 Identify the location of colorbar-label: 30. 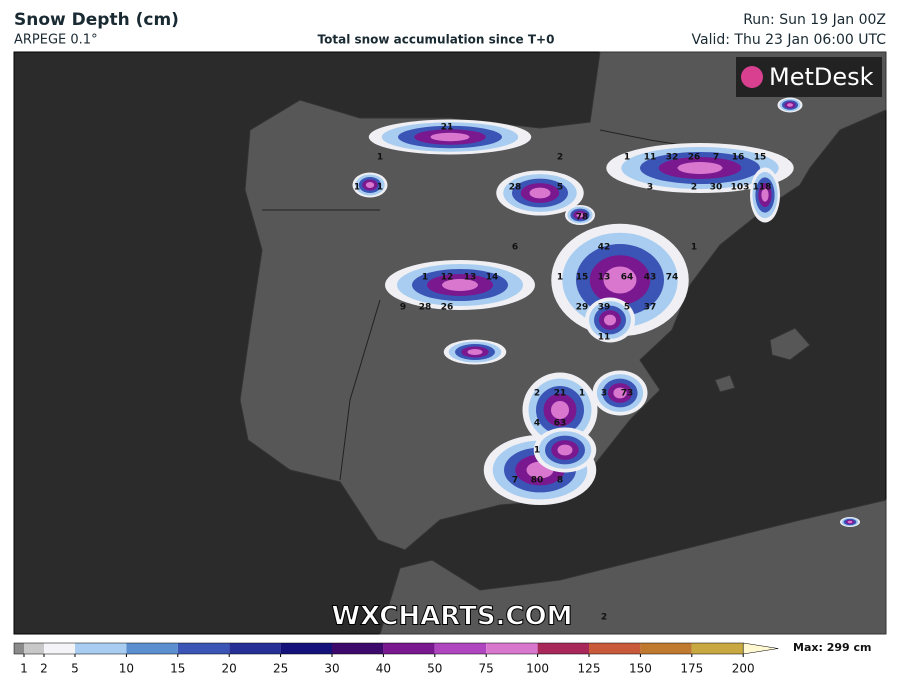
(331, 669).